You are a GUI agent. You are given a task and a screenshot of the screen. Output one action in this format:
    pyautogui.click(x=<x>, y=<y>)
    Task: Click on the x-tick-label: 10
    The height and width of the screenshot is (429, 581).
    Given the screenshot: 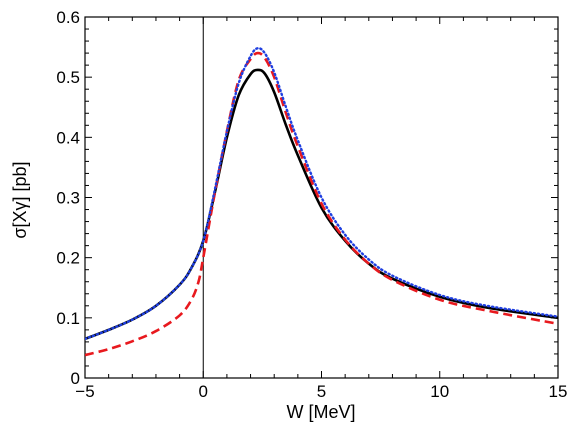 What is the action you would take?
    pyautogui.click(x=439, y=391)
    